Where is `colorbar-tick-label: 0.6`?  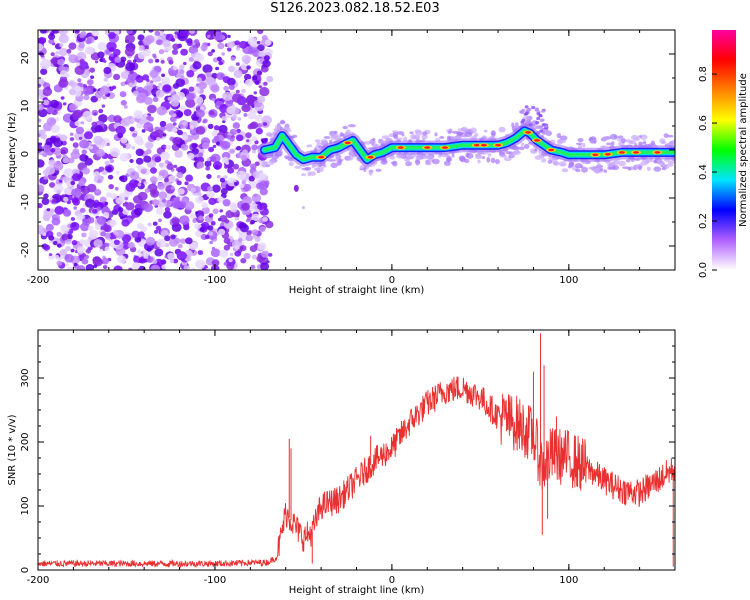 colorbar-tick-label: 0.6 is located at coordinates (703, 123).